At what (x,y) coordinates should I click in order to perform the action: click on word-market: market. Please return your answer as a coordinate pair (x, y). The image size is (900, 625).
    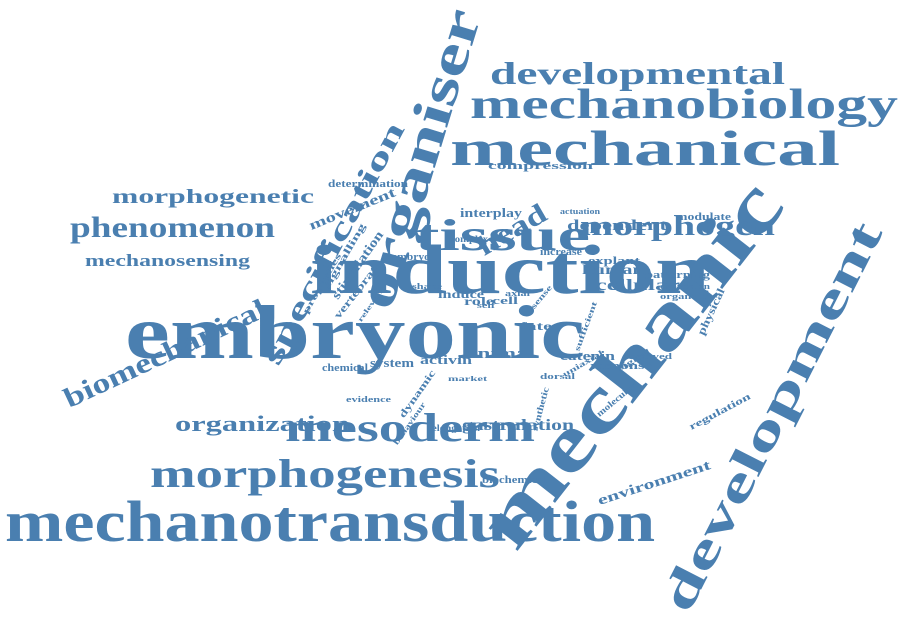
    Looking at the image, I should click on (468, 378).